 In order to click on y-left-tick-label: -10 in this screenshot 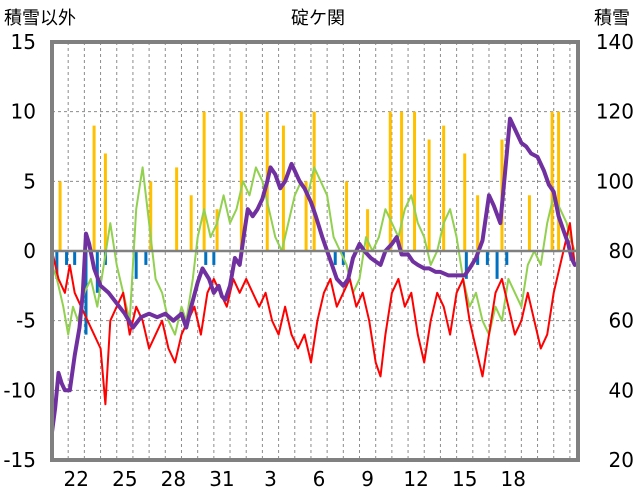, I will do `click(19, 390)`.